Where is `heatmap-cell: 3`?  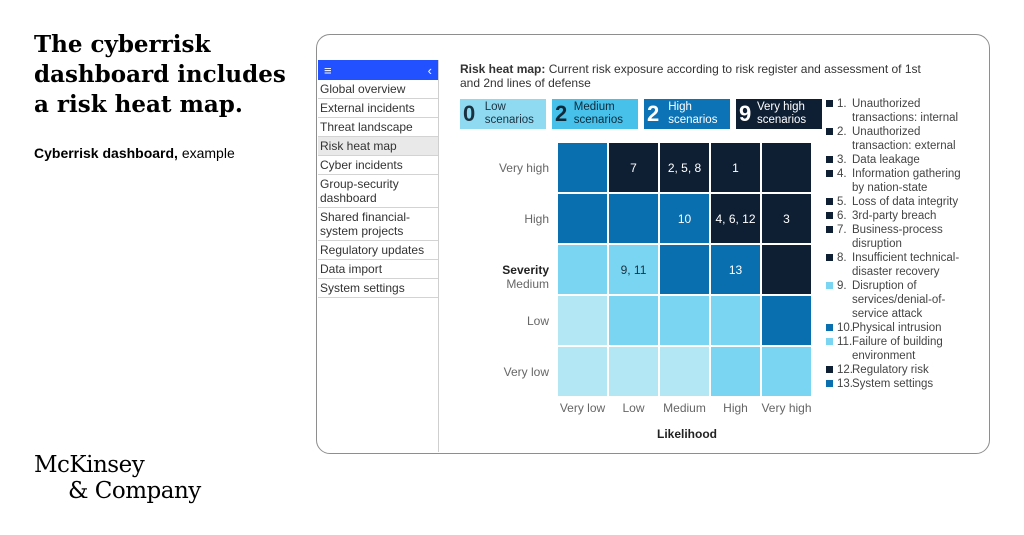
heatmap-cell: 3 is located at coordinates (786, 218).